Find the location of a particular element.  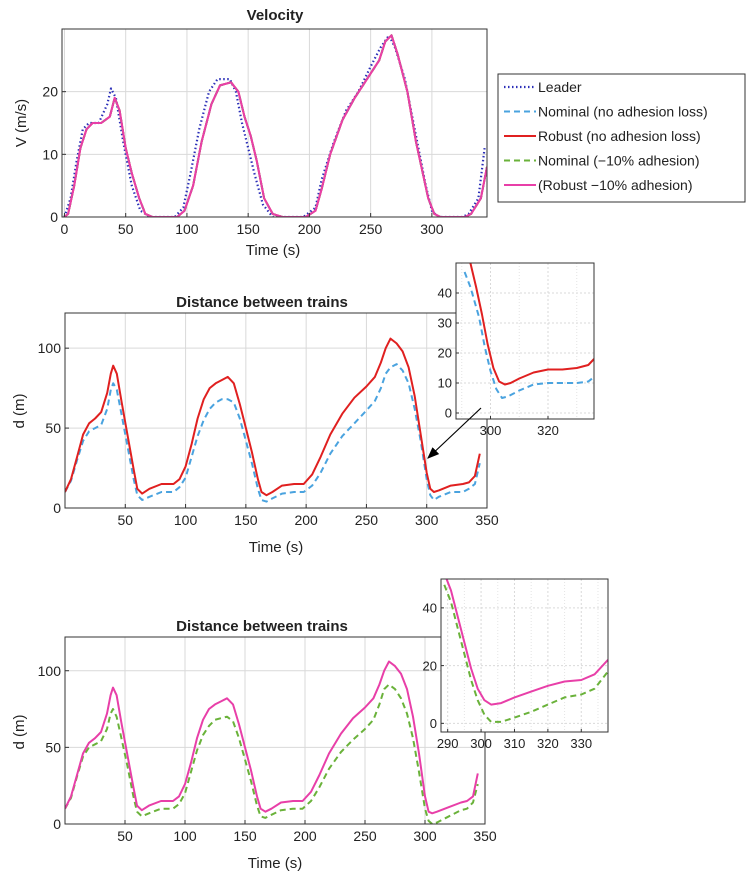

inset1-background is located at coordinates (525, 341).